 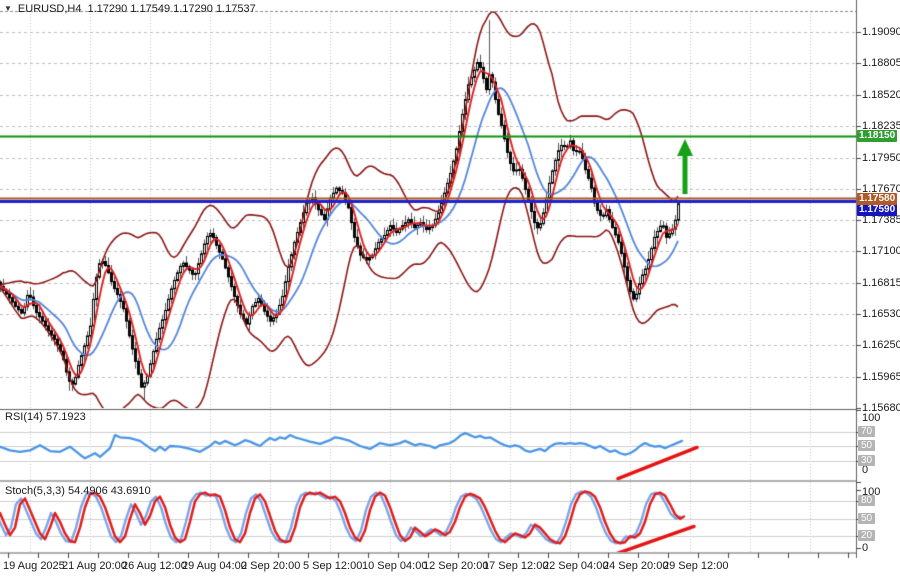 What do you see at coordinates (865, 548) in the screenshot?
I see `stoch-scale-label: 0` at bounding box center [865, 548].